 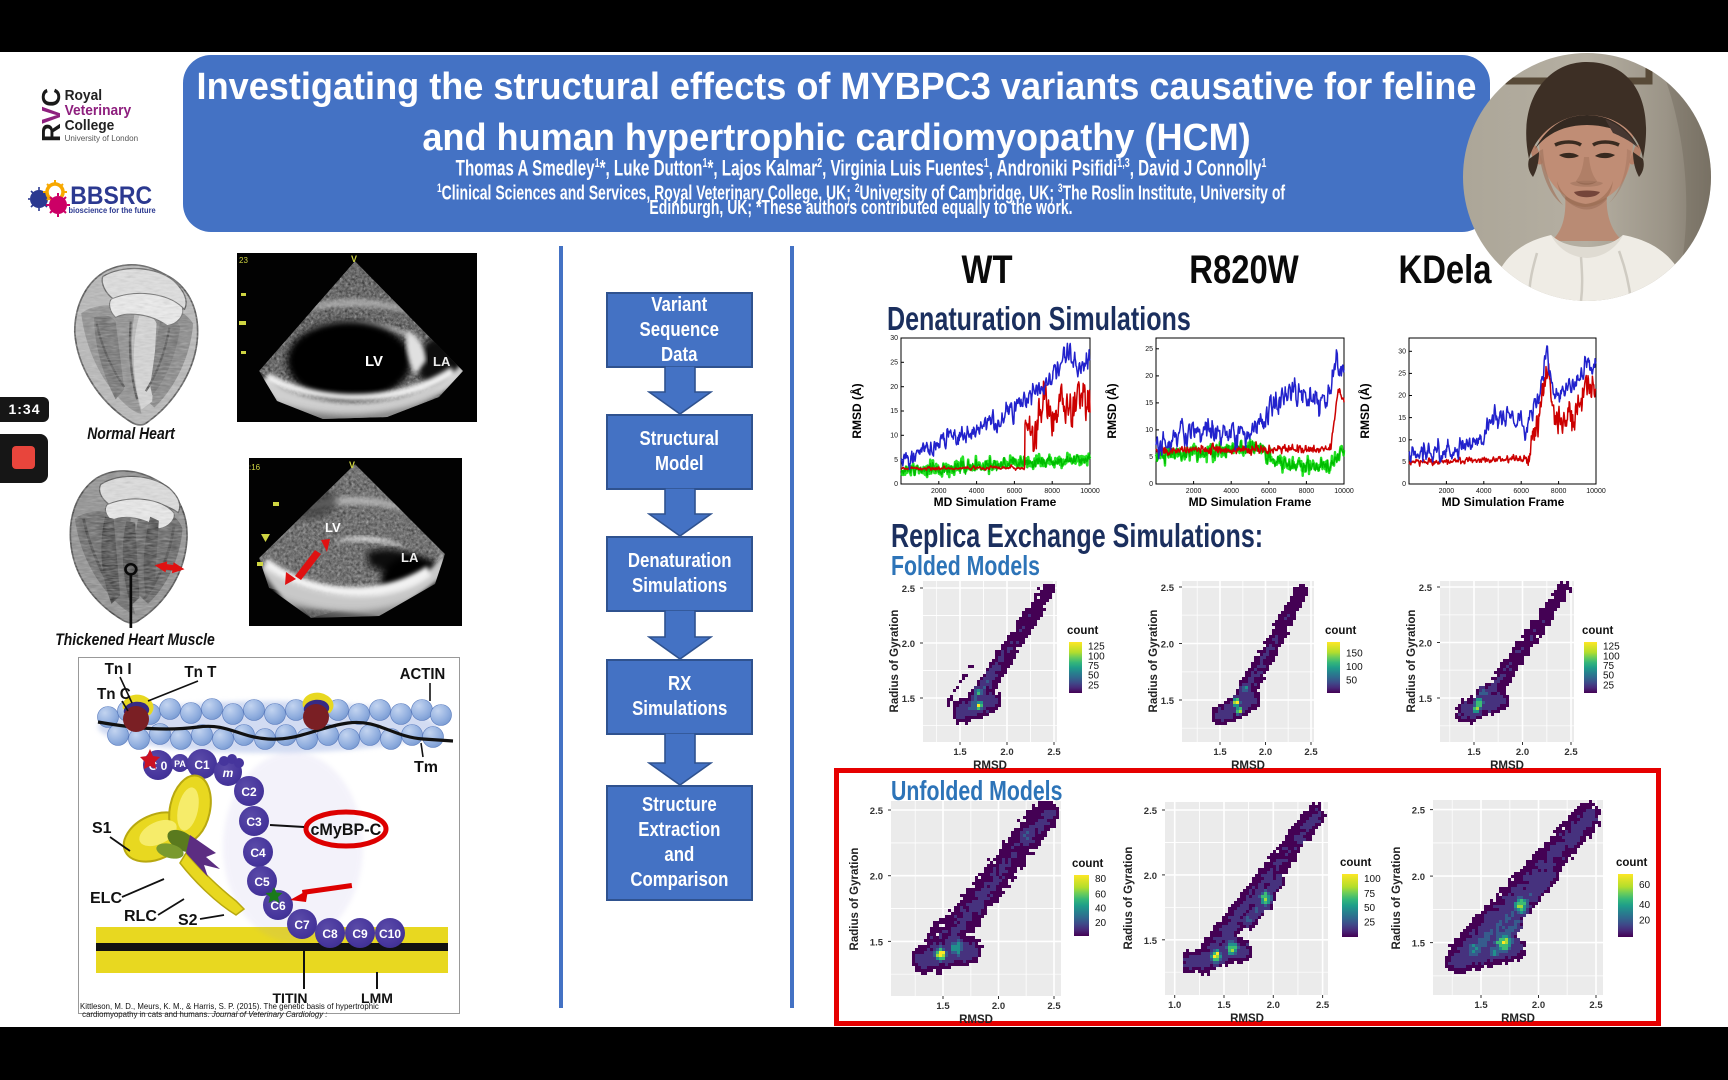 I want to click on svg-text: ACTIN, so click(x=422, y=675).